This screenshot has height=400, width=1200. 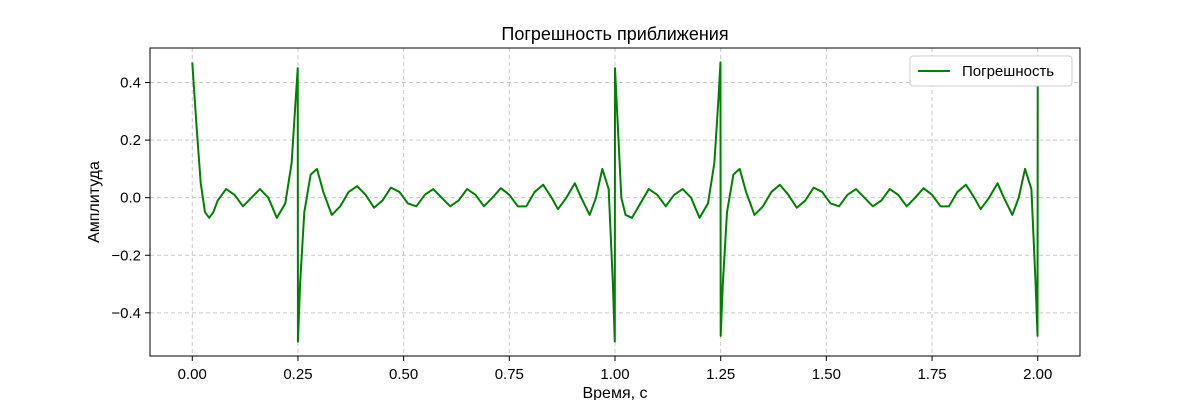 I want to click on x-tick-label: 0.00, so click(x=192, y=374).